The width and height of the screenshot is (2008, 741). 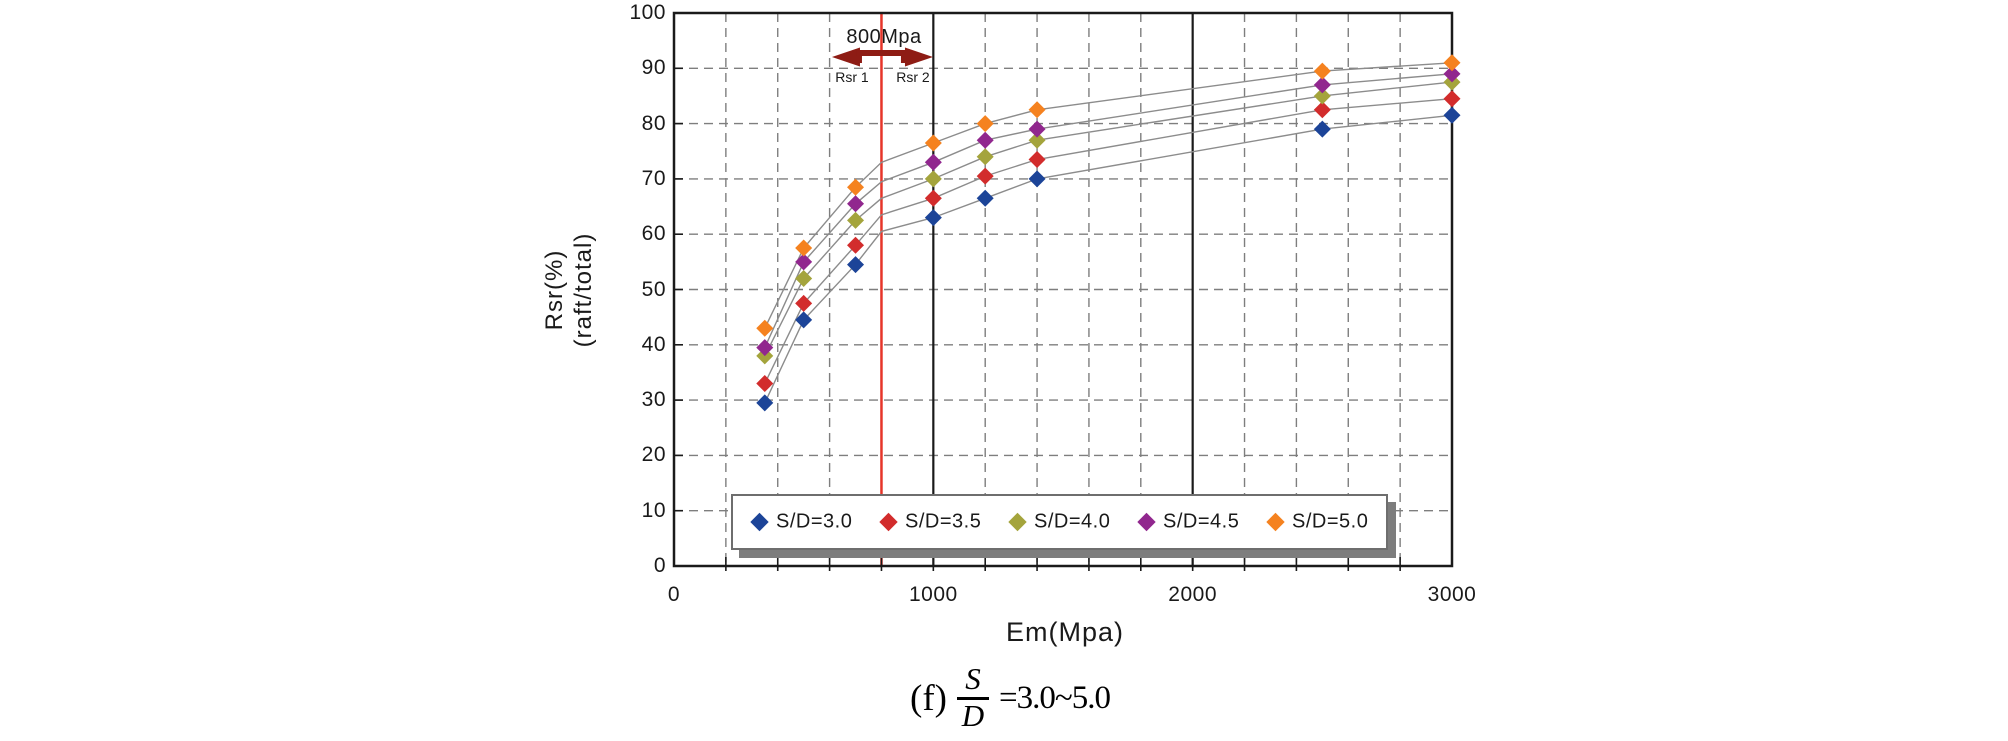 What do you see at coordinates (653, 178) in the screenshot?
I see `y-tick-label: 70` at bounding box center [653, 178].